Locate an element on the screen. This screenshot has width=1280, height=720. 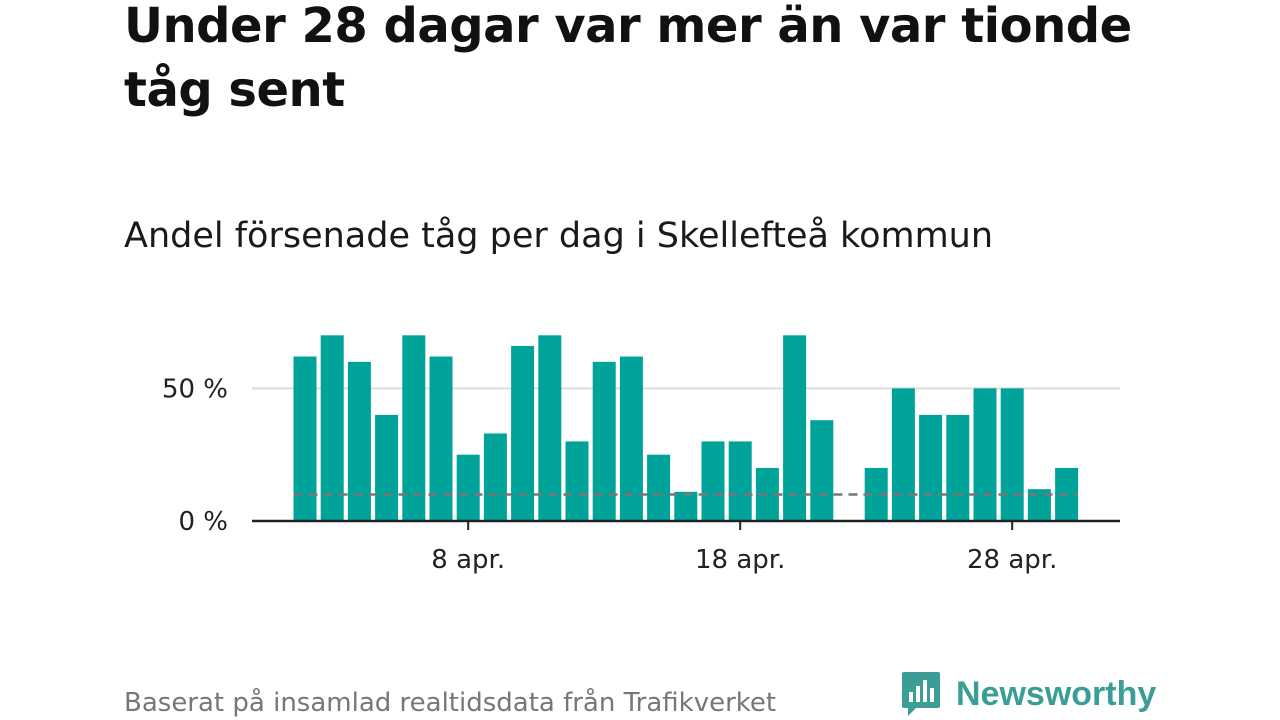
y-tick-label: 0 % is located at coordinates (203, 522).